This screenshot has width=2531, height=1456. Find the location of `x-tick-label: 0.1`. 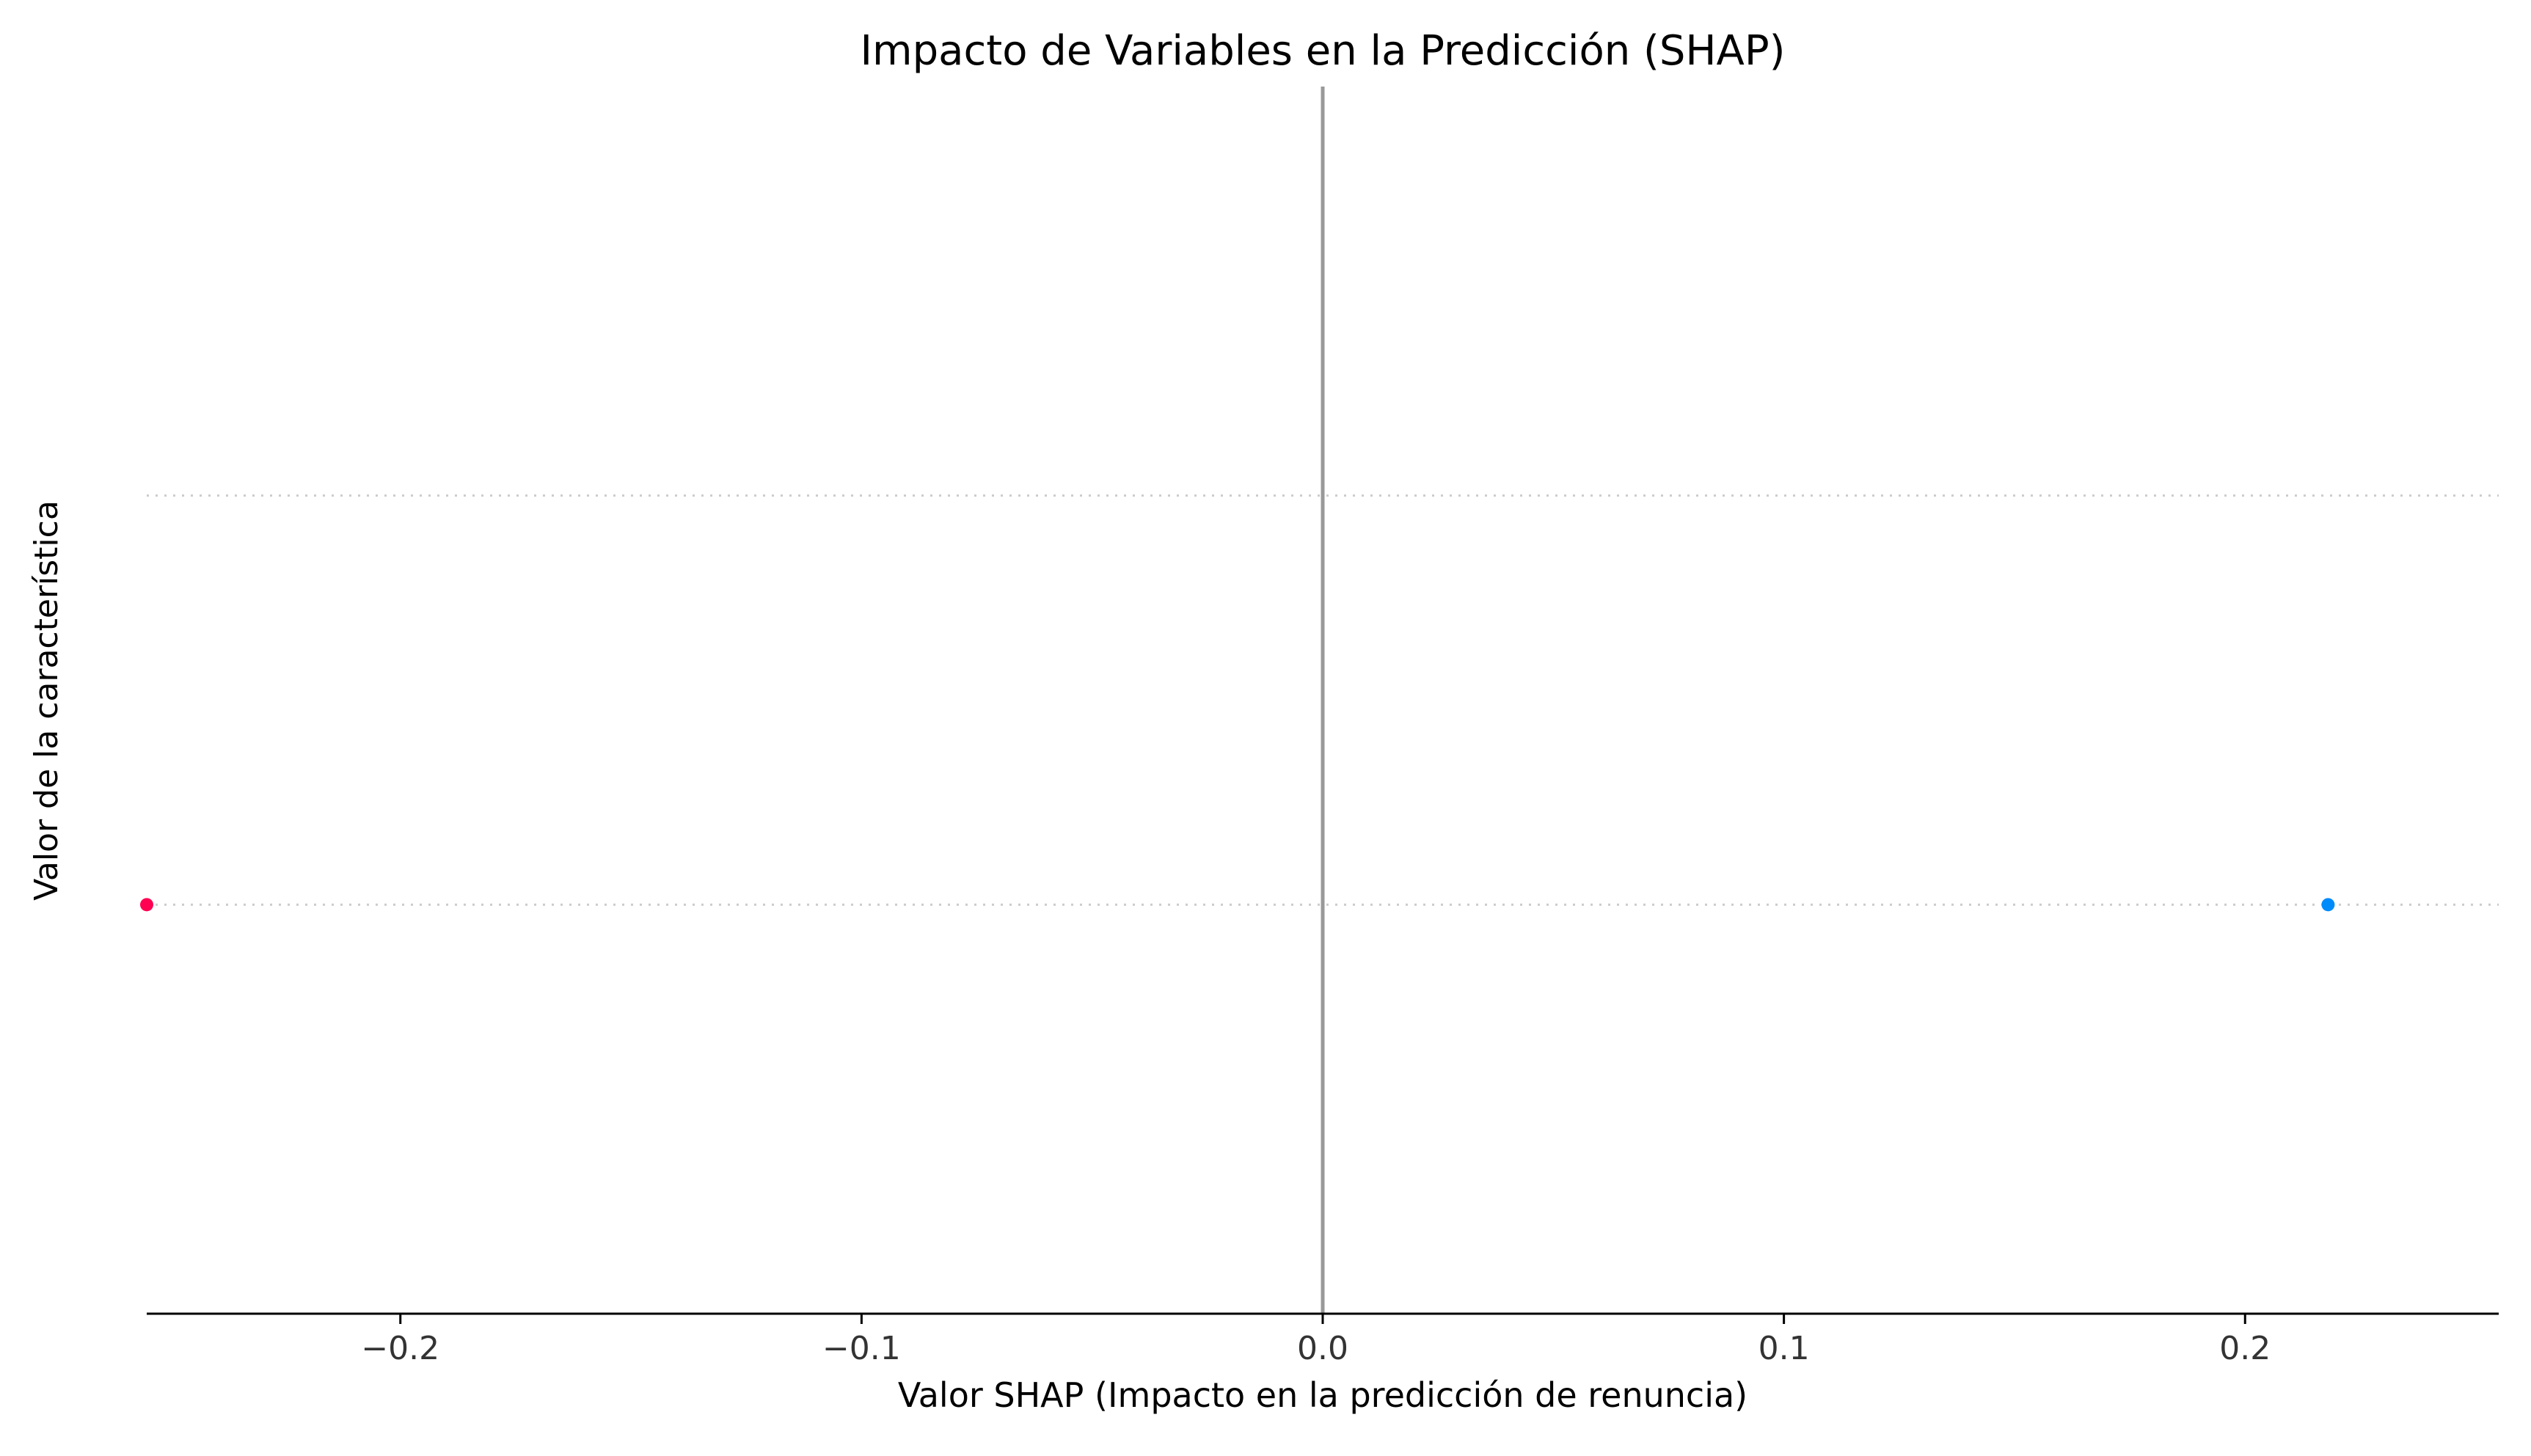

x-tick-label: 0.1 is located at coordinates (1784, 1349).